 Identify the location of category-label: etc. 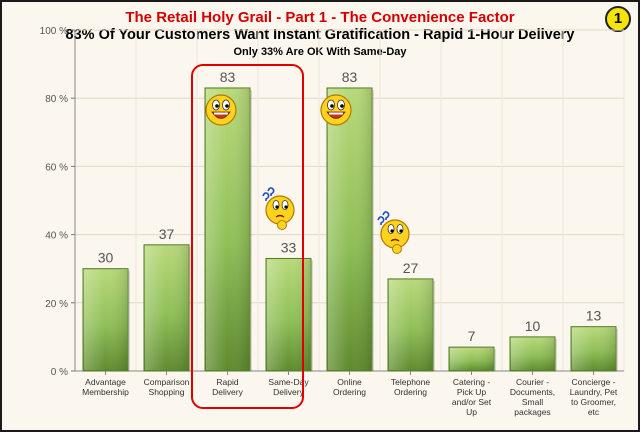
(594, 412).